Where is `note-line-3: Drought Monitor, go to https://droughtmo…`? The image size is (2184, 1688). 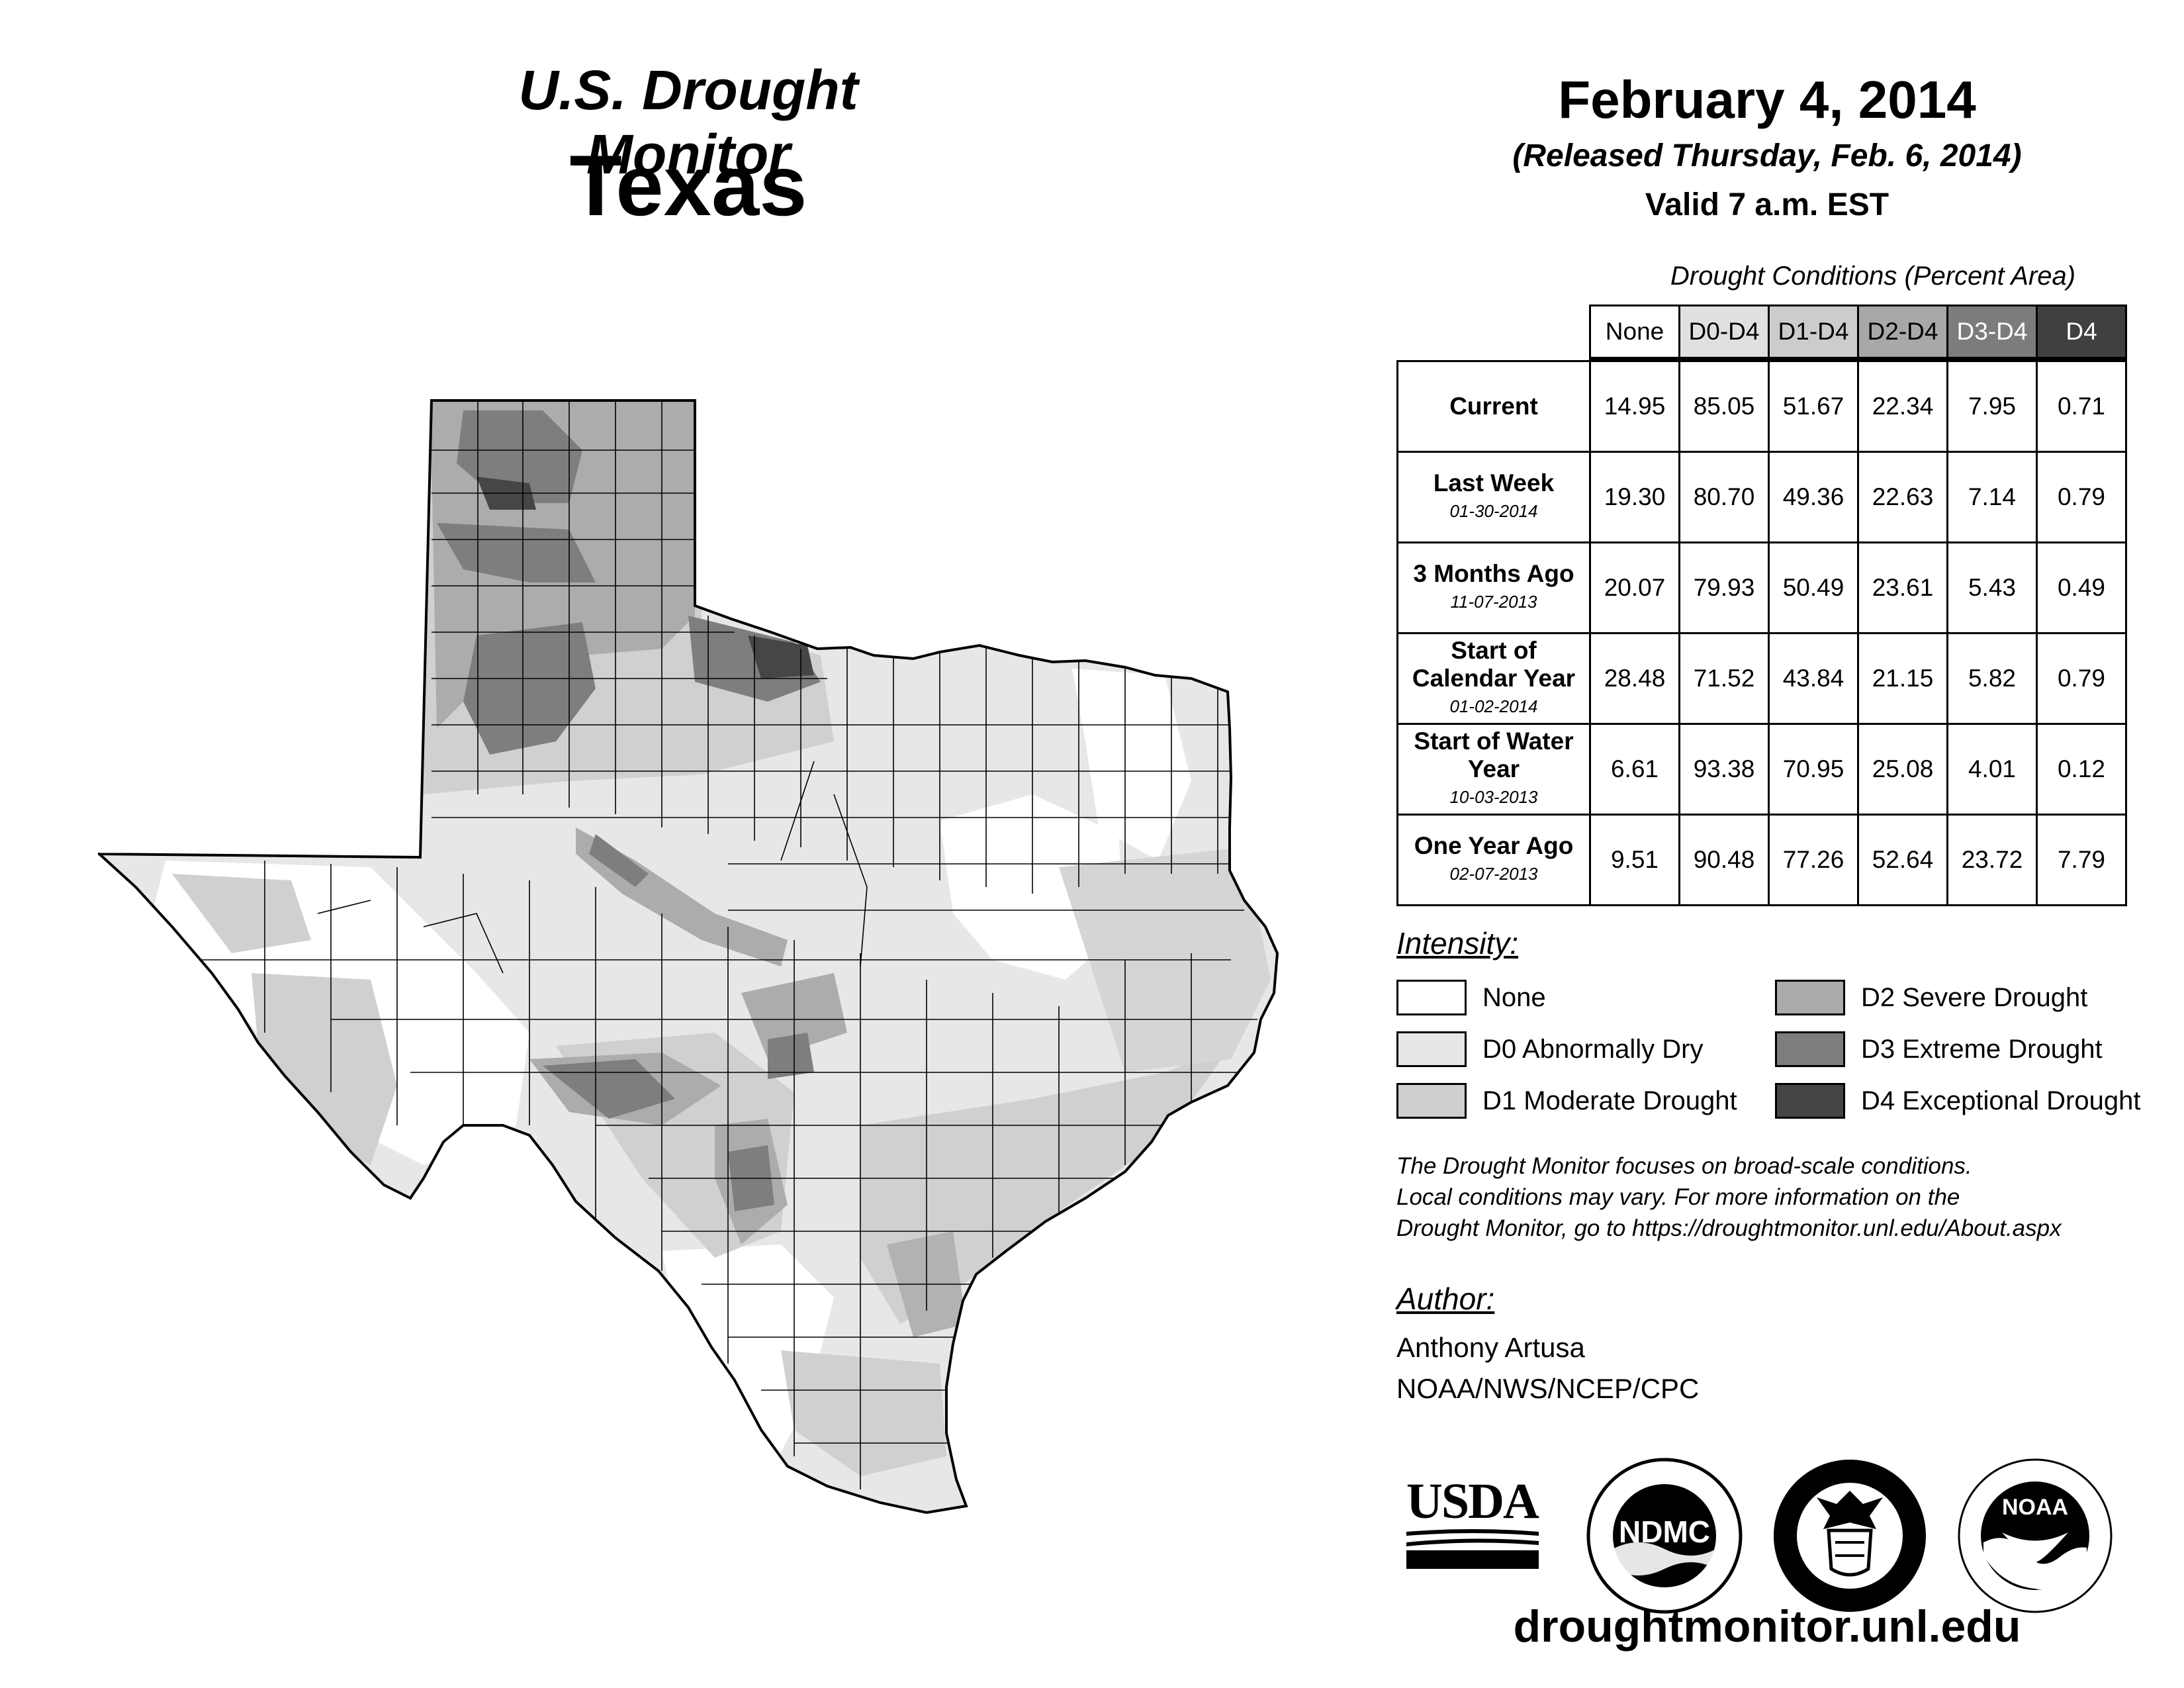 note-line-3: Drought Monitor, go to https://droughtmo… is located at coordinates (1729, 1228).